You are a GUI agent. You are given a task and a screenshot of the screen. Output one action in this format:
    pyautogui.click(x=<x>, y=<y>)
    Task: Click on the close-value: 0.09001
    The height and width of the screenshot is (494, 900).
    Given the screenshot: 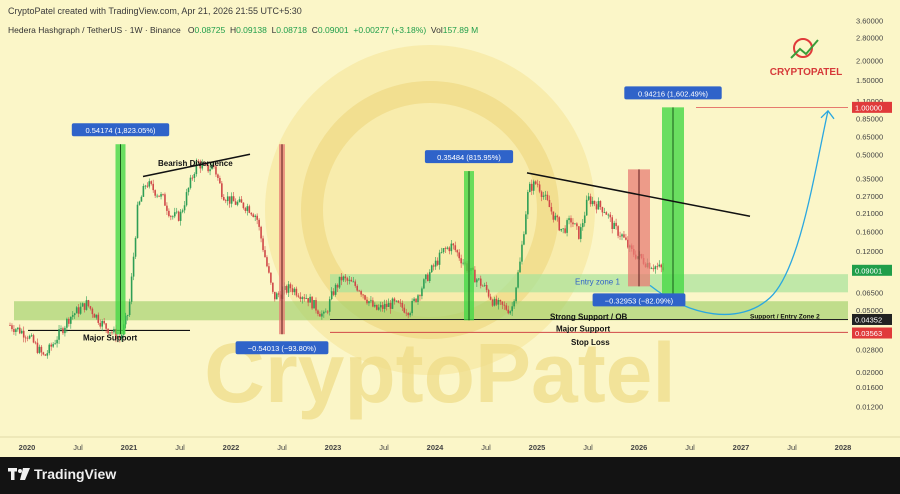 What is the action you would take?
    pyautogui.click(x=333, y=30)
    